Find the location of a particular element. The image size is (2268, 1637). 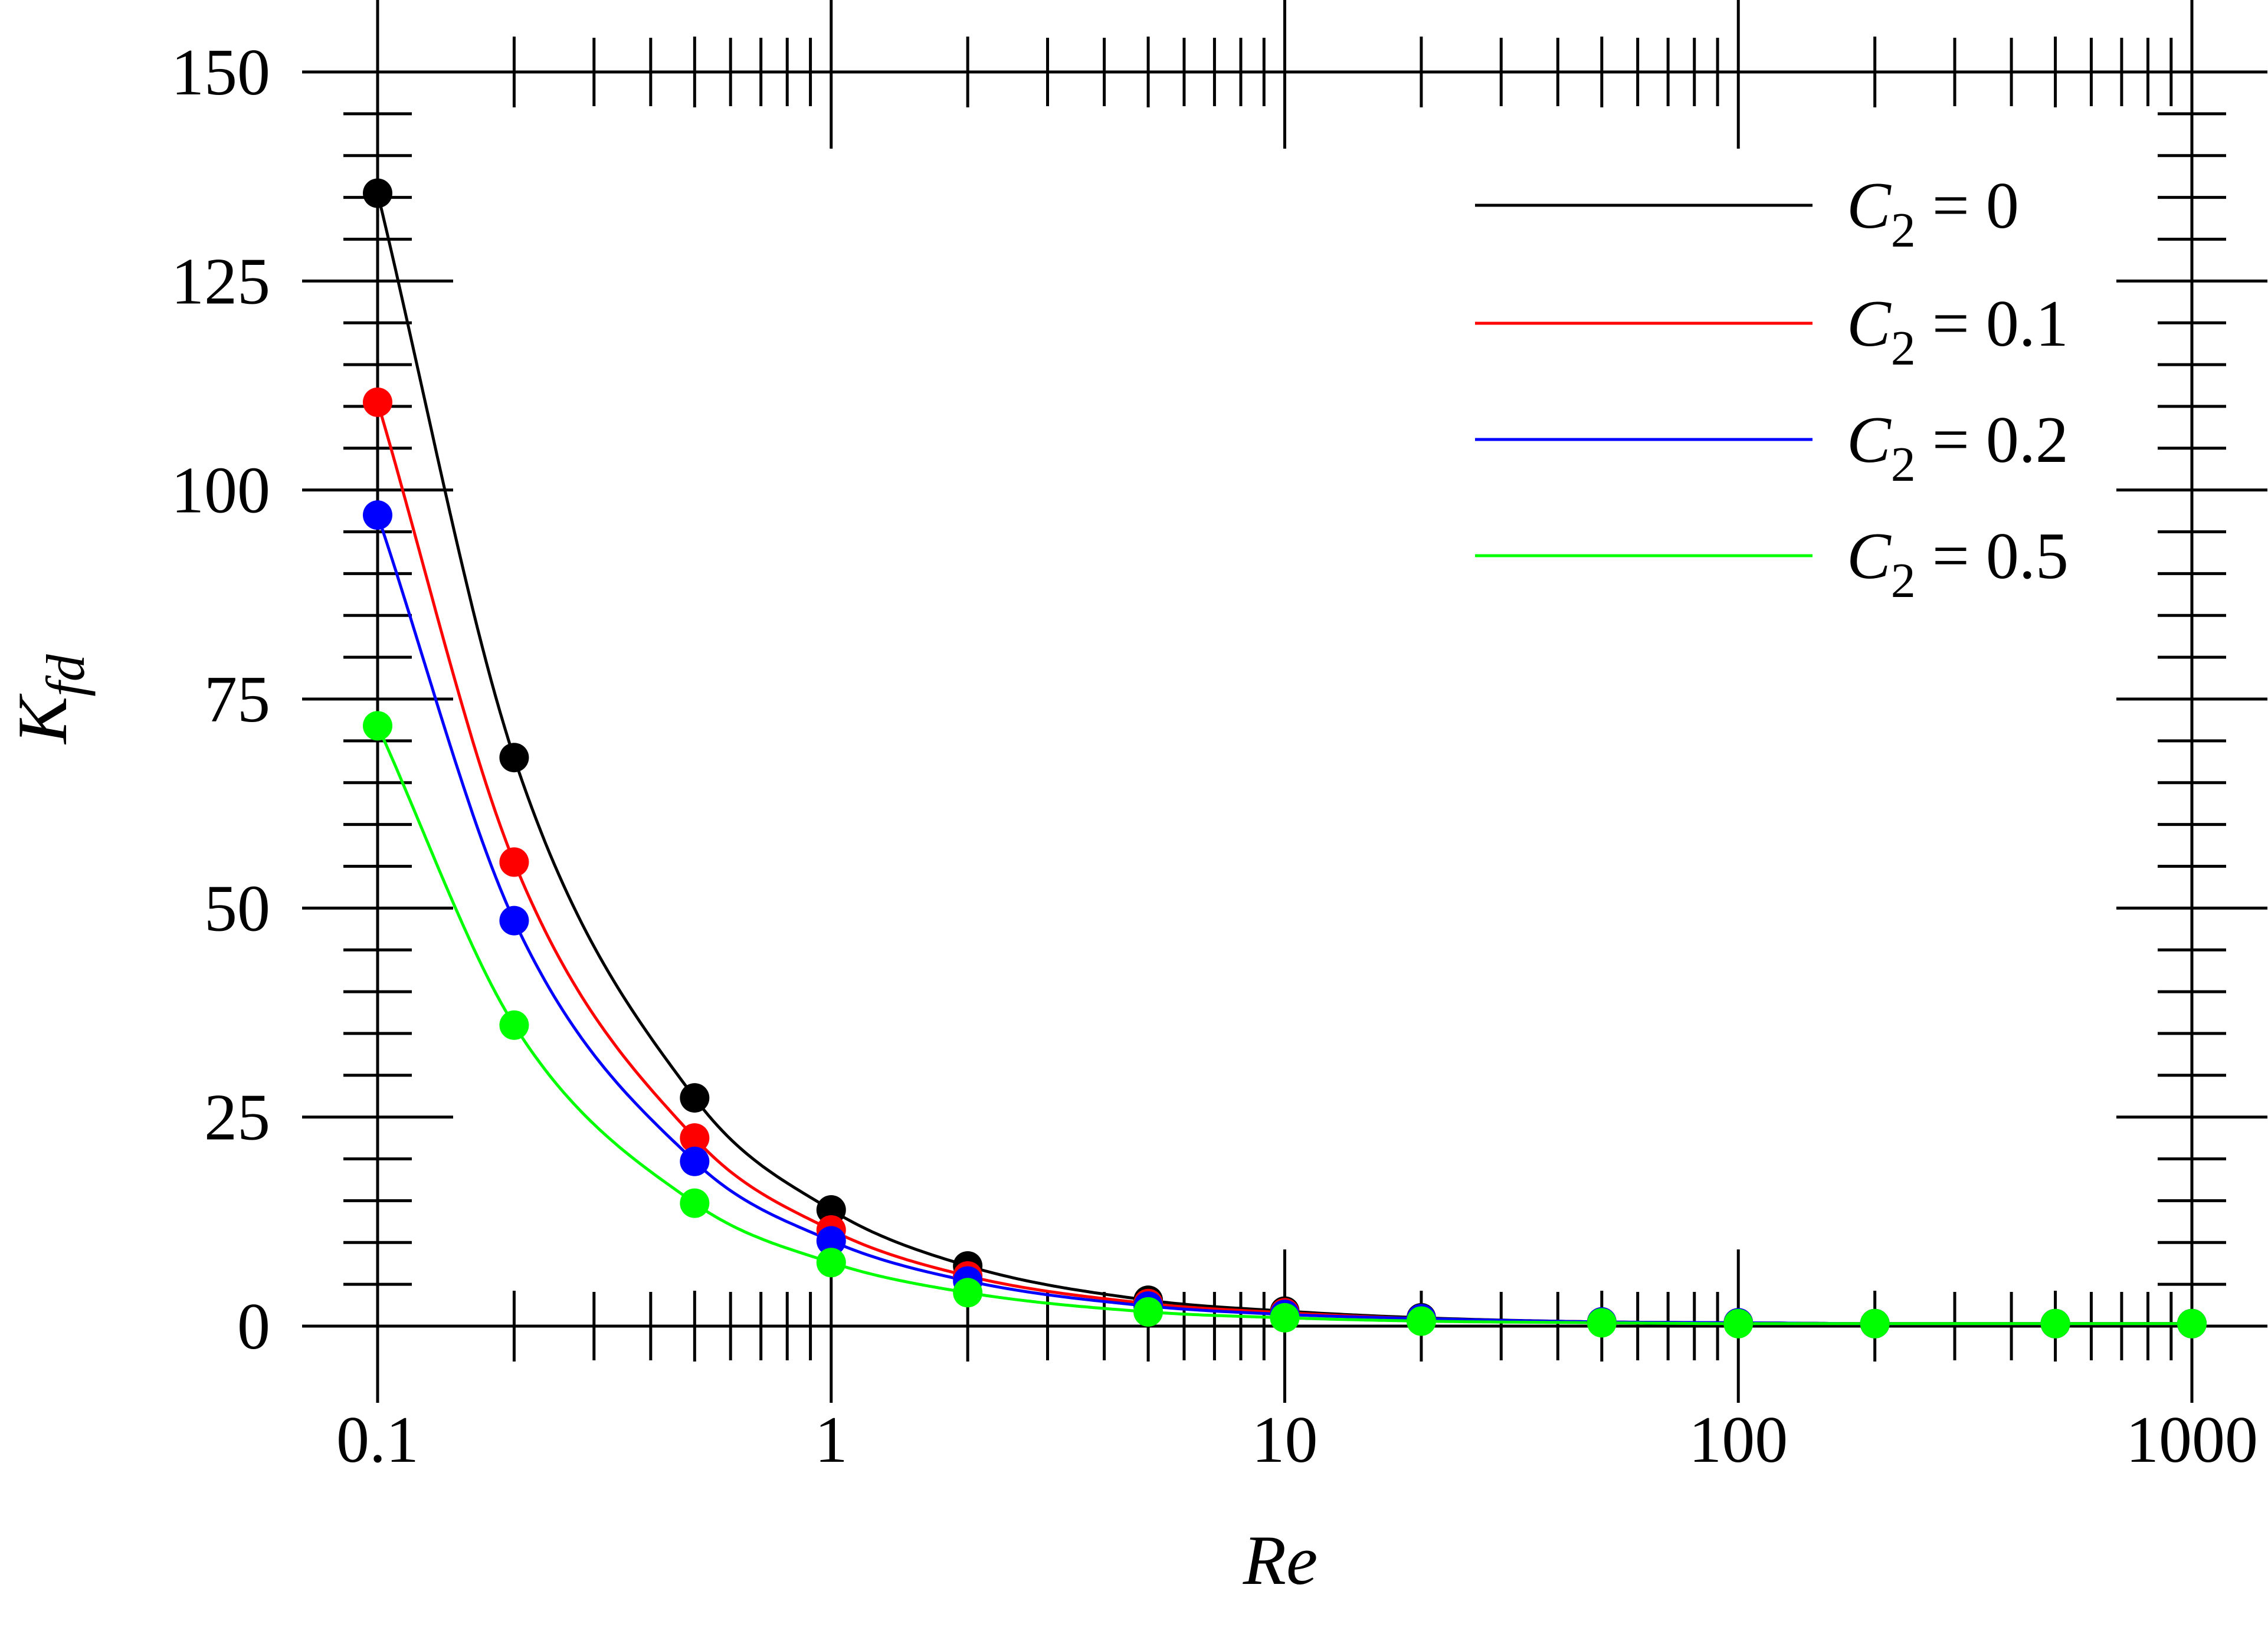

legend-label-2: C2 = 0.2 is located at coordinates (1958, 447).